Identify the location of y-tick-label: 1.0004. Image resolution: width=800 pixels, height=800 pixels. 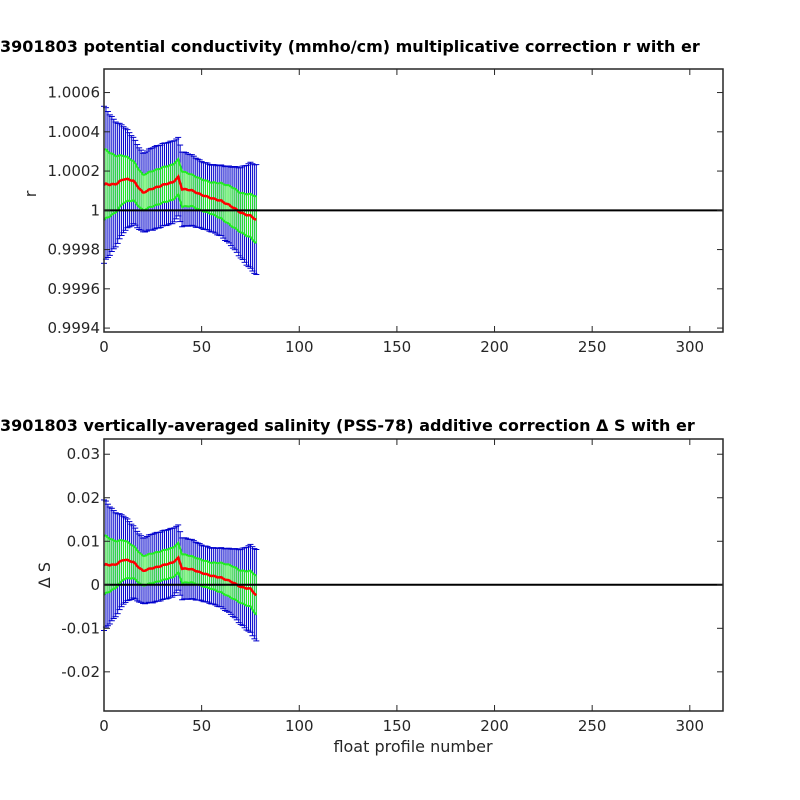
(74, 132).